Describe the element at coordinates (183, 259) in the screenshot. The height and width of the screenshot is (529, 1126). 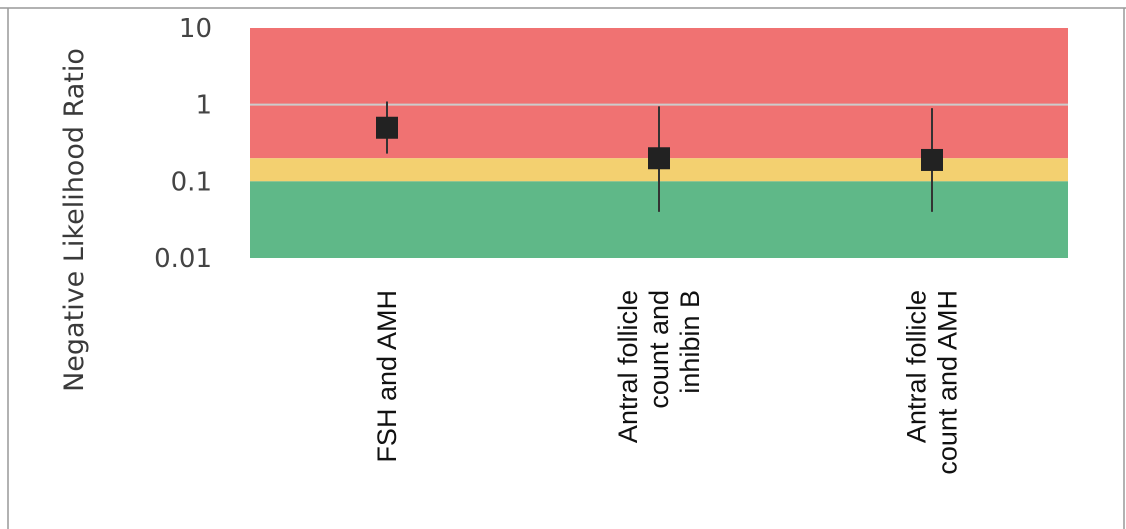
I see `y-tick-label: 0.01` at that location.